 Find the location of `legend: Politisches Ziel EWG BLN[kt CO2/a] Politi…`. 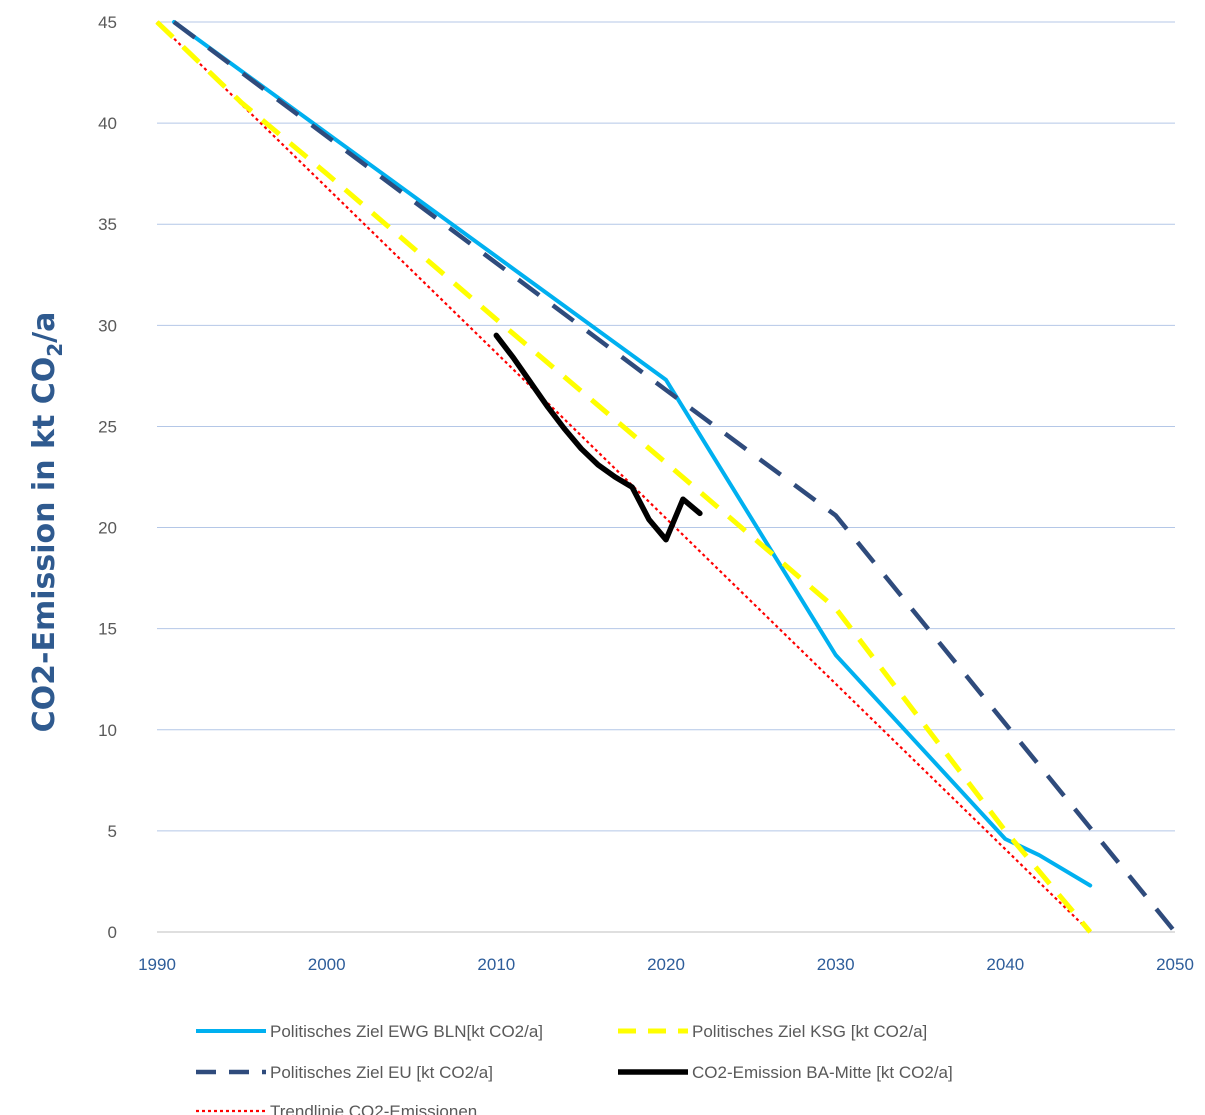

legend: Politisches Ziel EWG BLN[kt CO2/a] Politi… is located at coordinates (574, 1068).